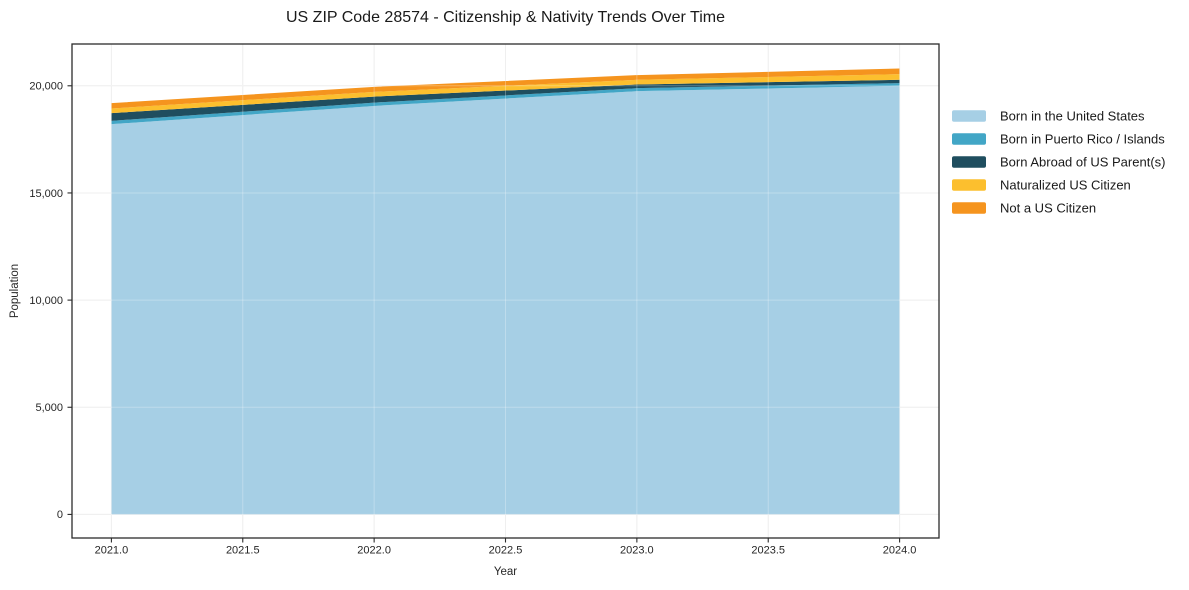  What do you see at coordinates (374, 551) in the screenshot?
I see `x-tick-label: 2022.0` at bounding box center [374, 551].